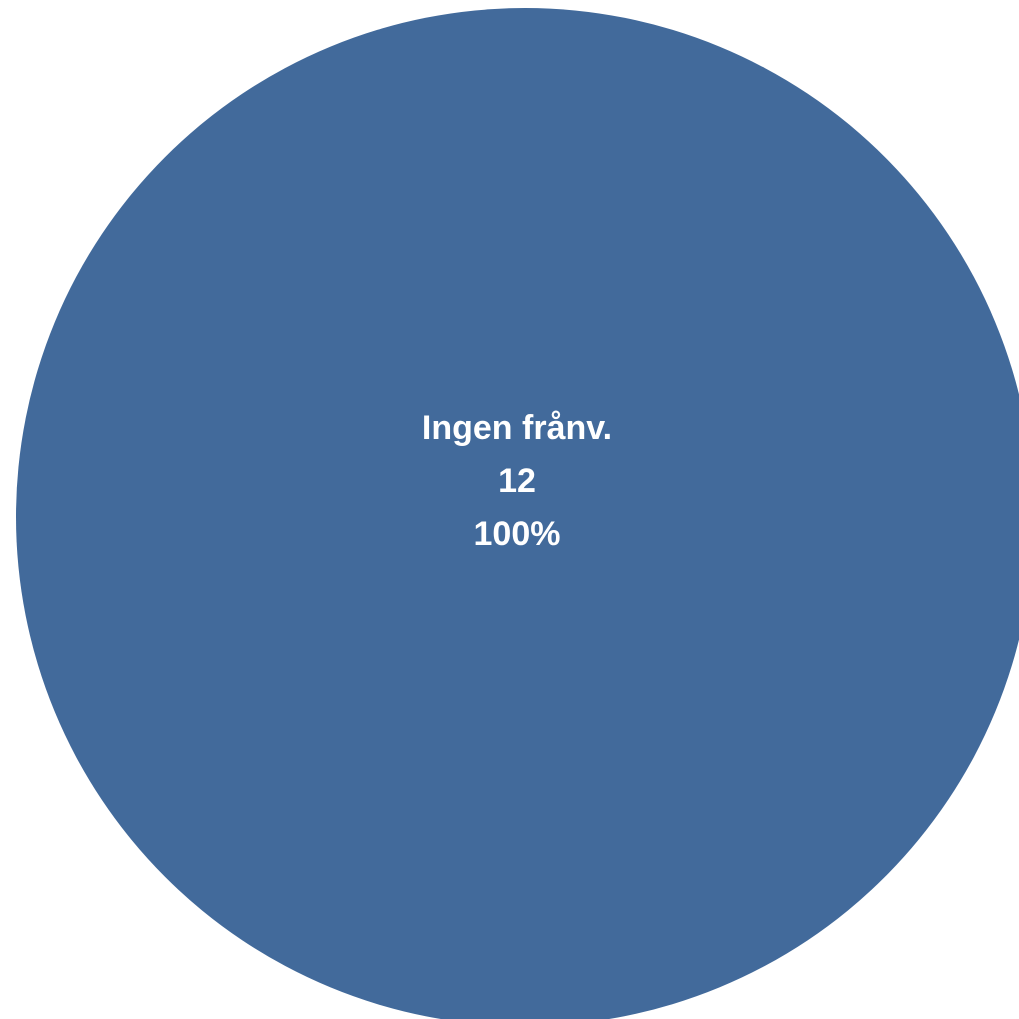 This screenshot has height=1019, width=1019. What do you see at coordinates (517, 428) in the screenshot?
I see `slice-label-category: Ingen frånv.` at bounding box center [517, 428].